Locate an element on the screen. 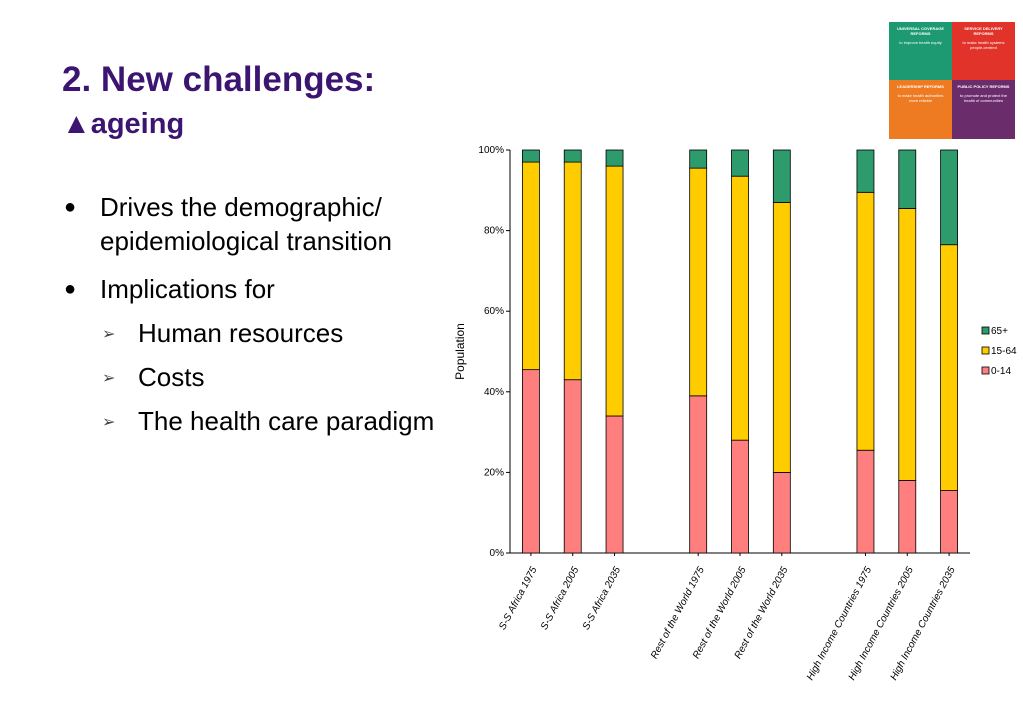 This screenshot has height=723, width=1023. x-category-label: S-S Africa 1975 is located at coordinates (518, 598).